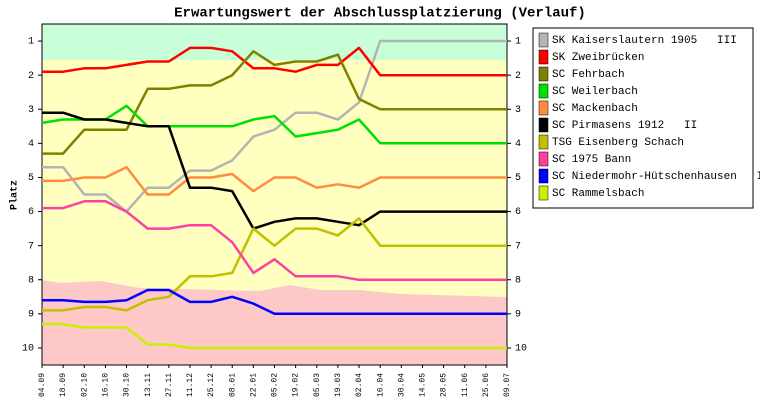 The image size is (760, 400). What do you see at coordinates (359, 385) in the screenshot?
I see `x-tick-label: 02.04` at bounding box center [359, 385].